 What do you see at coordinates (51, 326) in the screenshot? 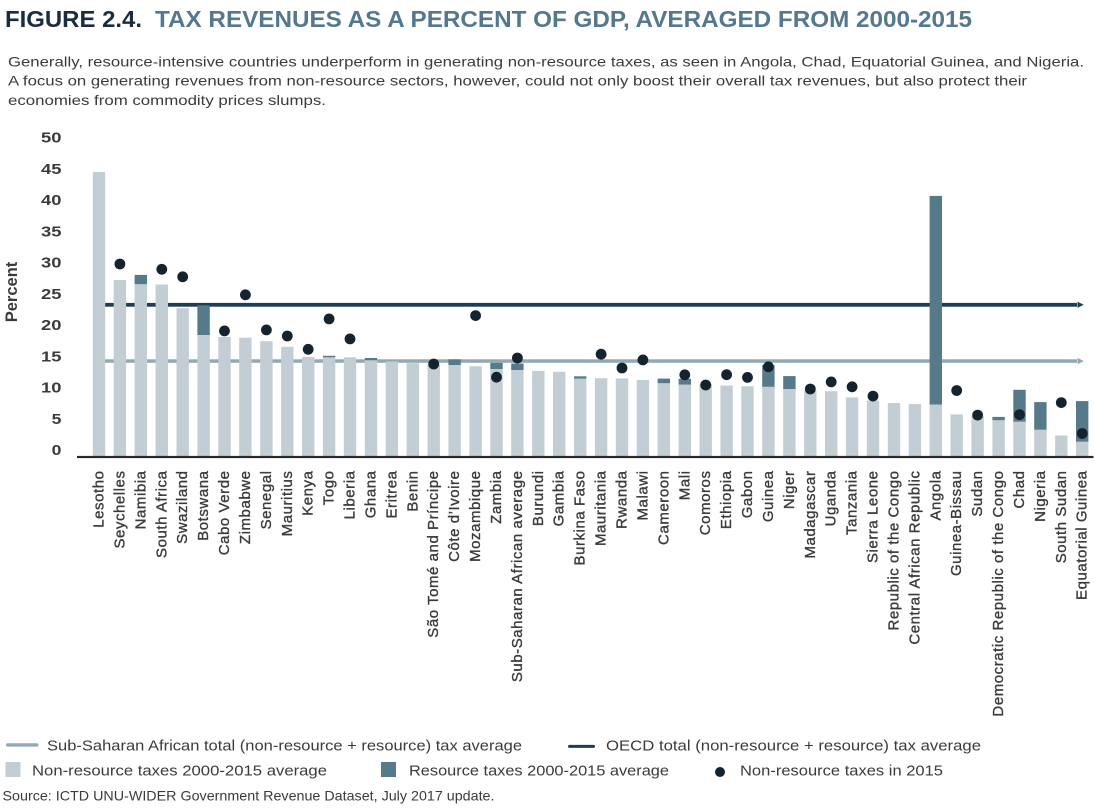
I see `svg-text: 20` at bounding box center [51, 326].